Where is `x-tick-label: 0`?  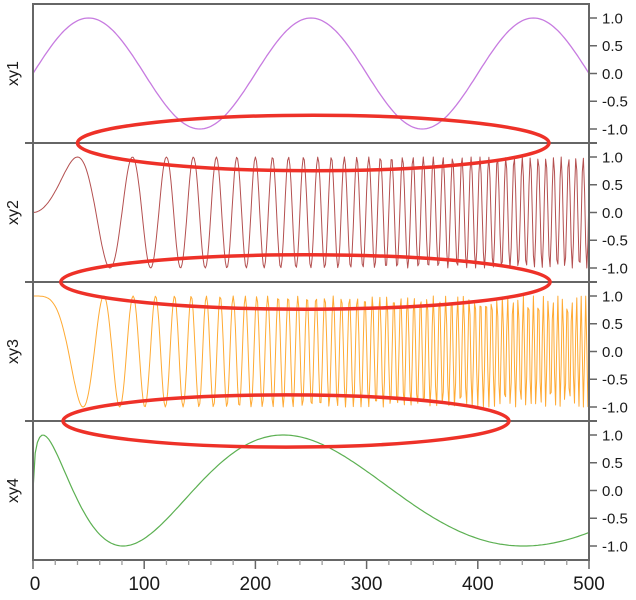
x-tick-label: 0 is located at coordinates (35, 584).